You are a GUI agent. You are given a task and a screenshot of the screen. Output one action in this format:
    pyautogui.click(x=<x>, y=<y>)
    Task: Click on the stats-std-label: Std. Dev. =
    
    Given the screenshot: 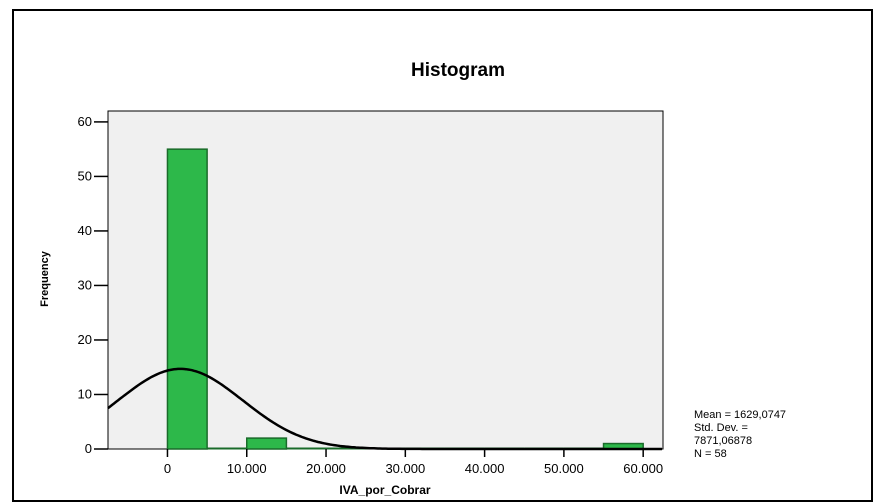 What is the action you would take?
    pyautogui.click(x=721, y=428)
    